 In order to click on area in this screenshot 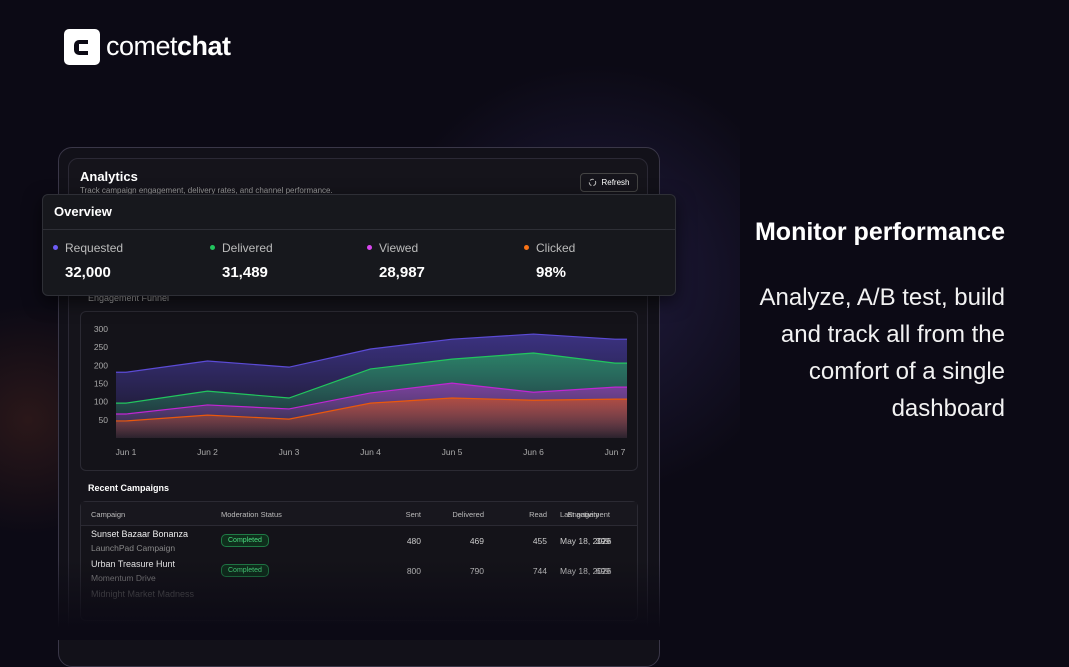, I will do `click(371, 418)`.